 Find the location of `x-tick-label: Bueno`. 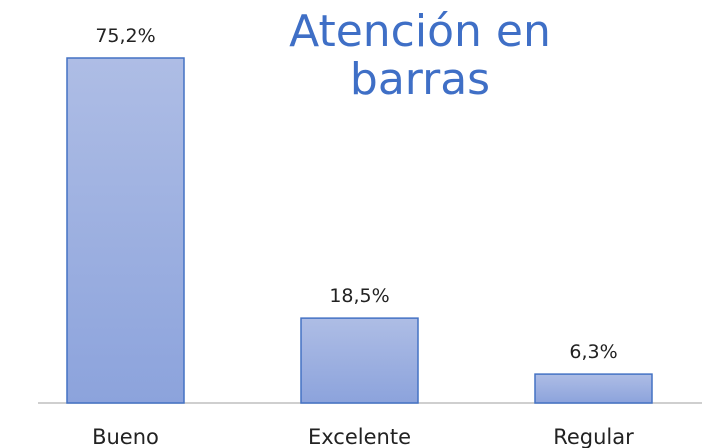

x-tick-label: Bueno is located at coordinates (125, 436).